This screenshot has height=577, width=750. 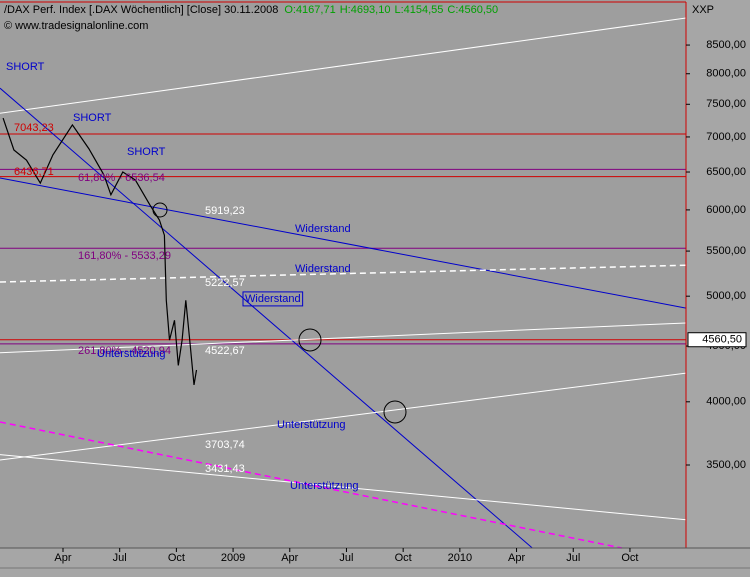 What do you see at coordinates (726, 45) in the screenshot?
I see `y-tick-label: 8500,00` at bounding box center [726, 45].